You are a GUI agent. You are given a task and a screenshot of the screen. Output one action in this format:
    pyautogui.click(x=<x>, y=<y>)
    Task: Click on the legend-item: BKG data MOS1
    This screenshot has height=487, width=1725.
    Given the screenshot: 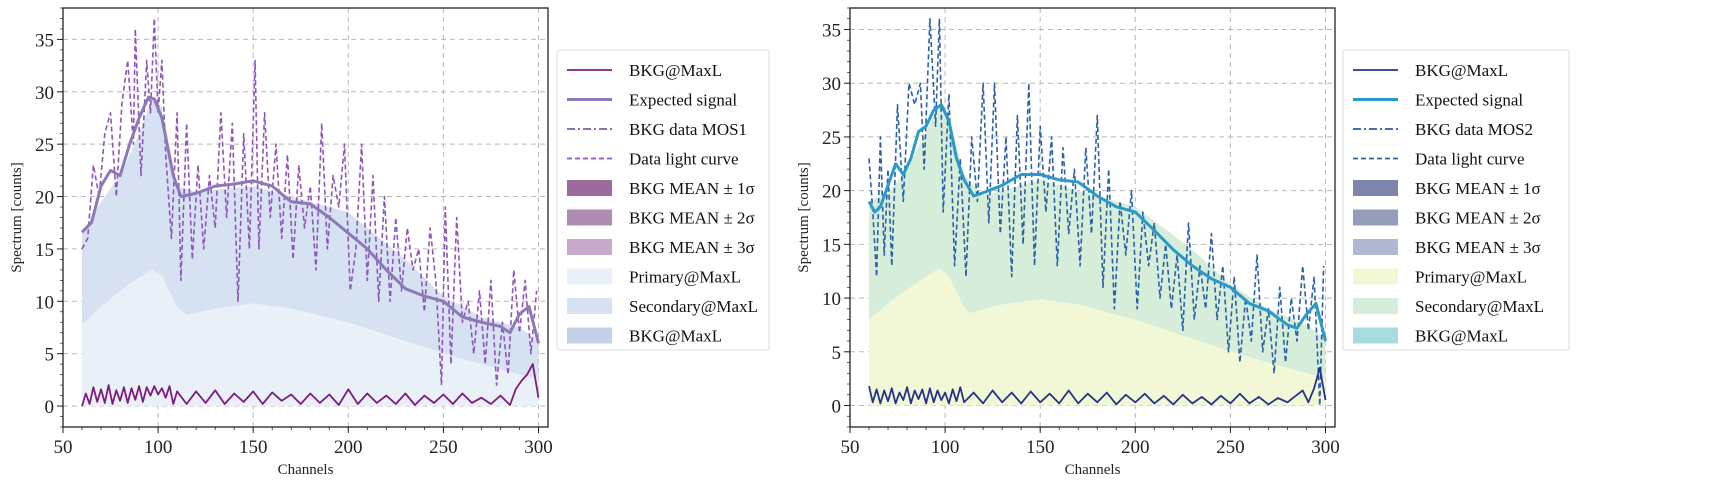 What is the action you would take?
    pyautogui.click(x=657, y=129)
    